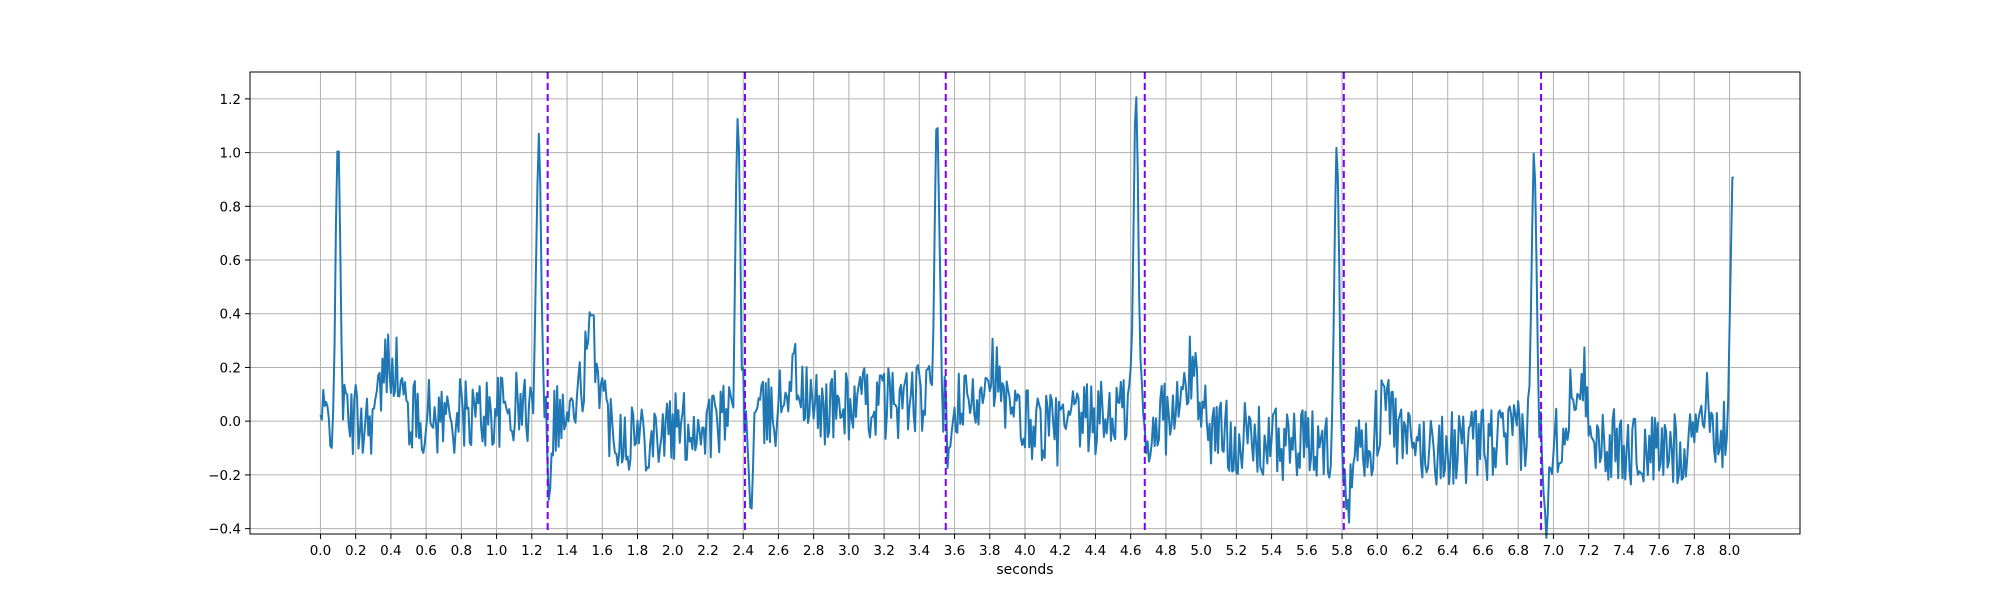 The height and width of the screenshot is (600, 2000). What do you see at coordinates (390, 551) in the screenshot?
I see `x-tick-label: 0.4` at bounding box center [390, 551].